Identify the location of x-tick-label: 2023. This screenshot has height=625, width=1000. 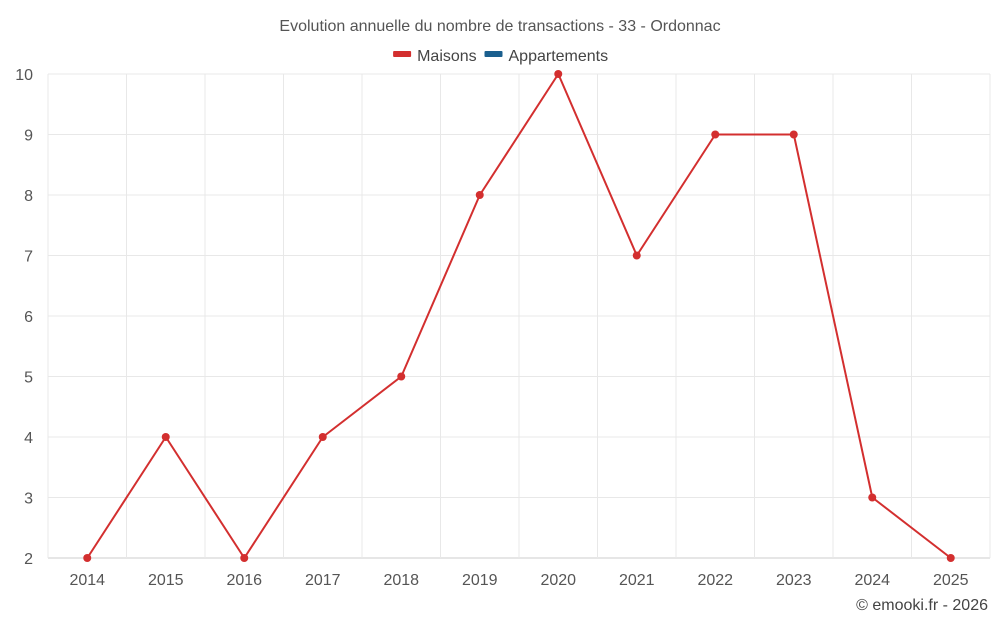
(794, 580).